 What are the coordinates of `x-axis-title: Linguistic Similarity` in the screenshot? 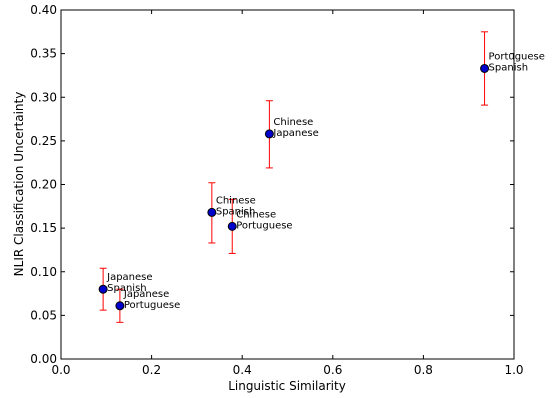 It's located at (287, 386).